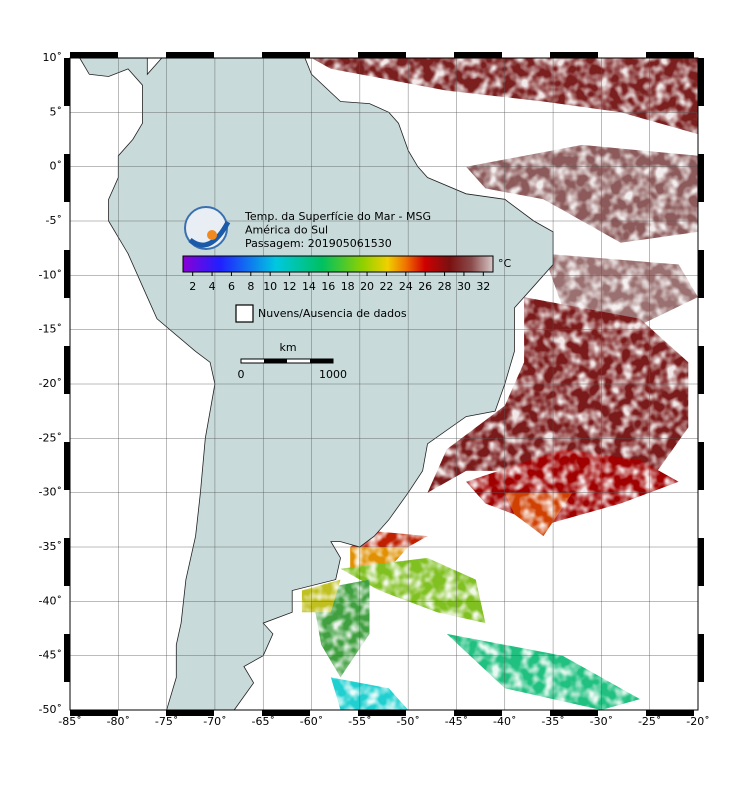 The height and width of the screenshot is (785, 741). I want to click on colorbar-label: 8, so click(250, 286).